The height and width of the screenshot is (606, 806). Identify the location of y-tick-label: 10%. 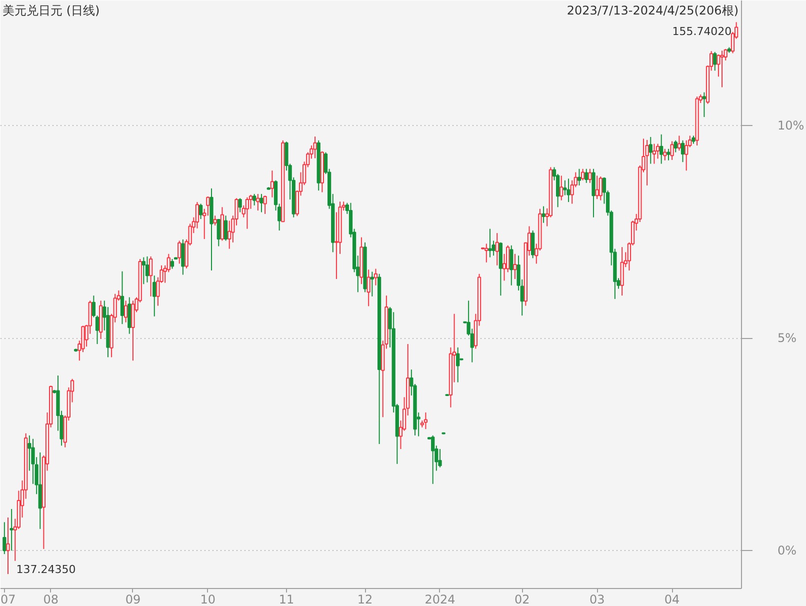
(791, 125).